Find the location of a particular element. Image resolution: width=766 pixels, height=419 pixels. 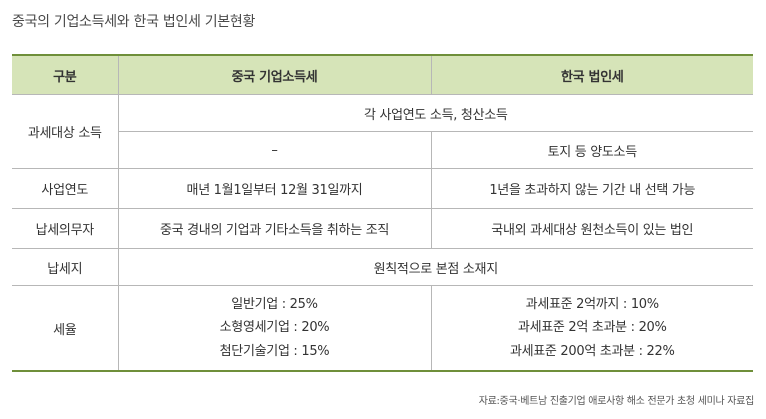

row-label-taxpayer: 납세의무자 is located at coordinates (65, 228).